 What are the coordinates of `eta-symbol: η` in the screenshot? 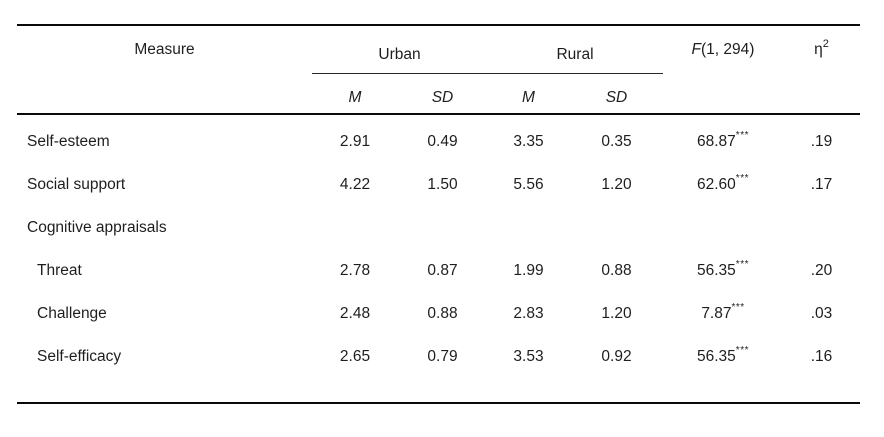 It's located at (818, 49).